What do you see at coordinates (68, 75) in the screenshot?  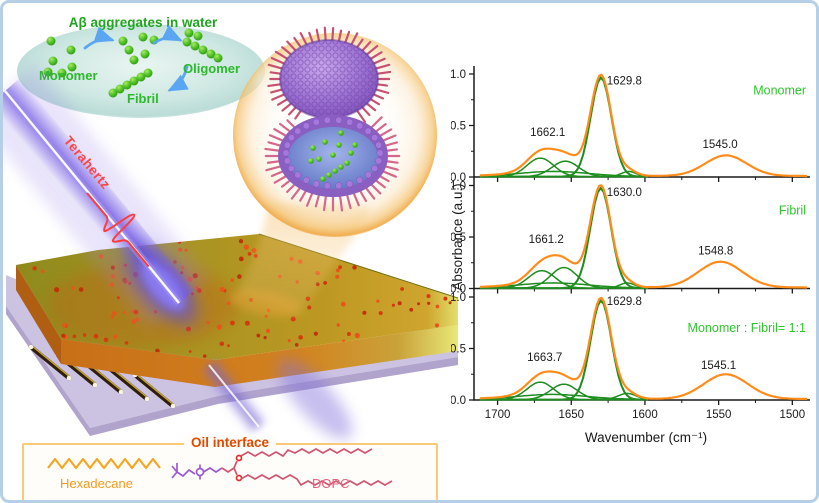 I see `monomer-label: Monomer` at bounding box center [68, 75].